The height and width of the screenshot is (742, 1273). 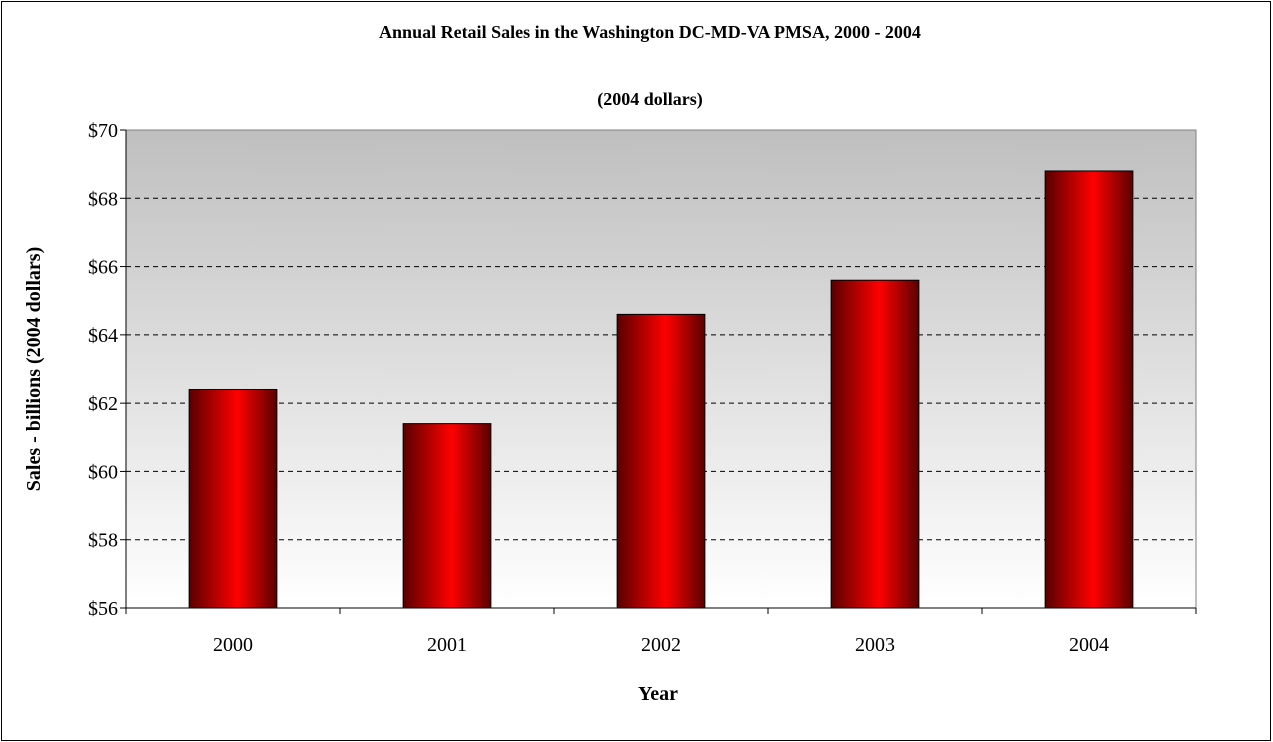 I want to click on x-tick-label: 2003, so click(x=875, y=645).